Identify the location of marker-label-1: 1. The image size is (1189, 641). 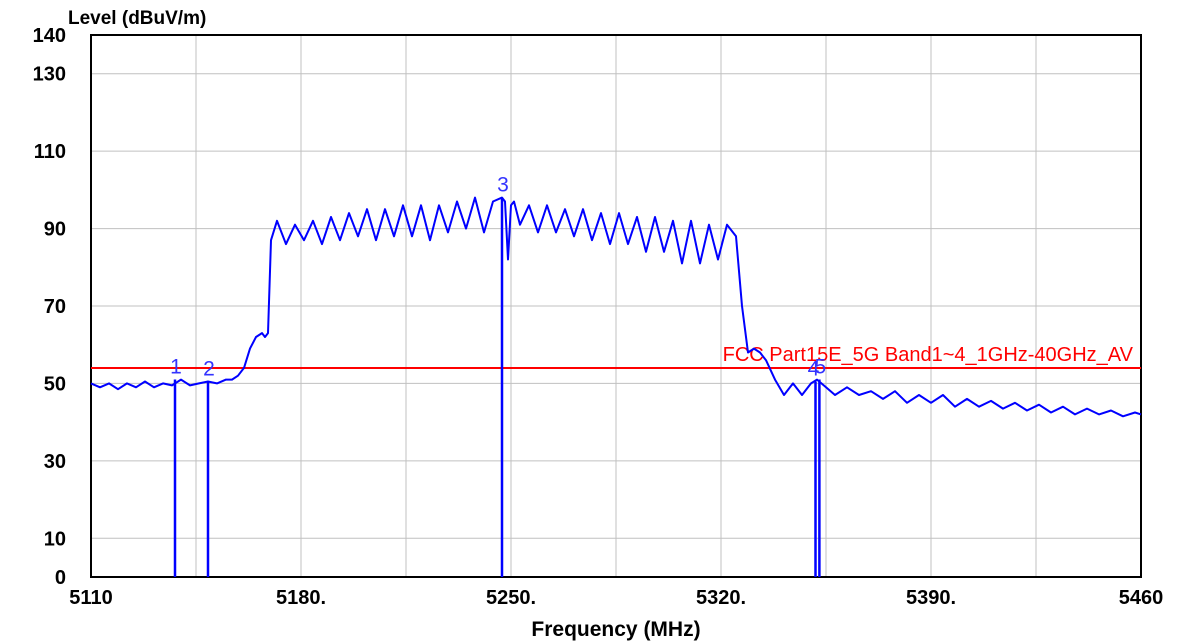
(176, 367).